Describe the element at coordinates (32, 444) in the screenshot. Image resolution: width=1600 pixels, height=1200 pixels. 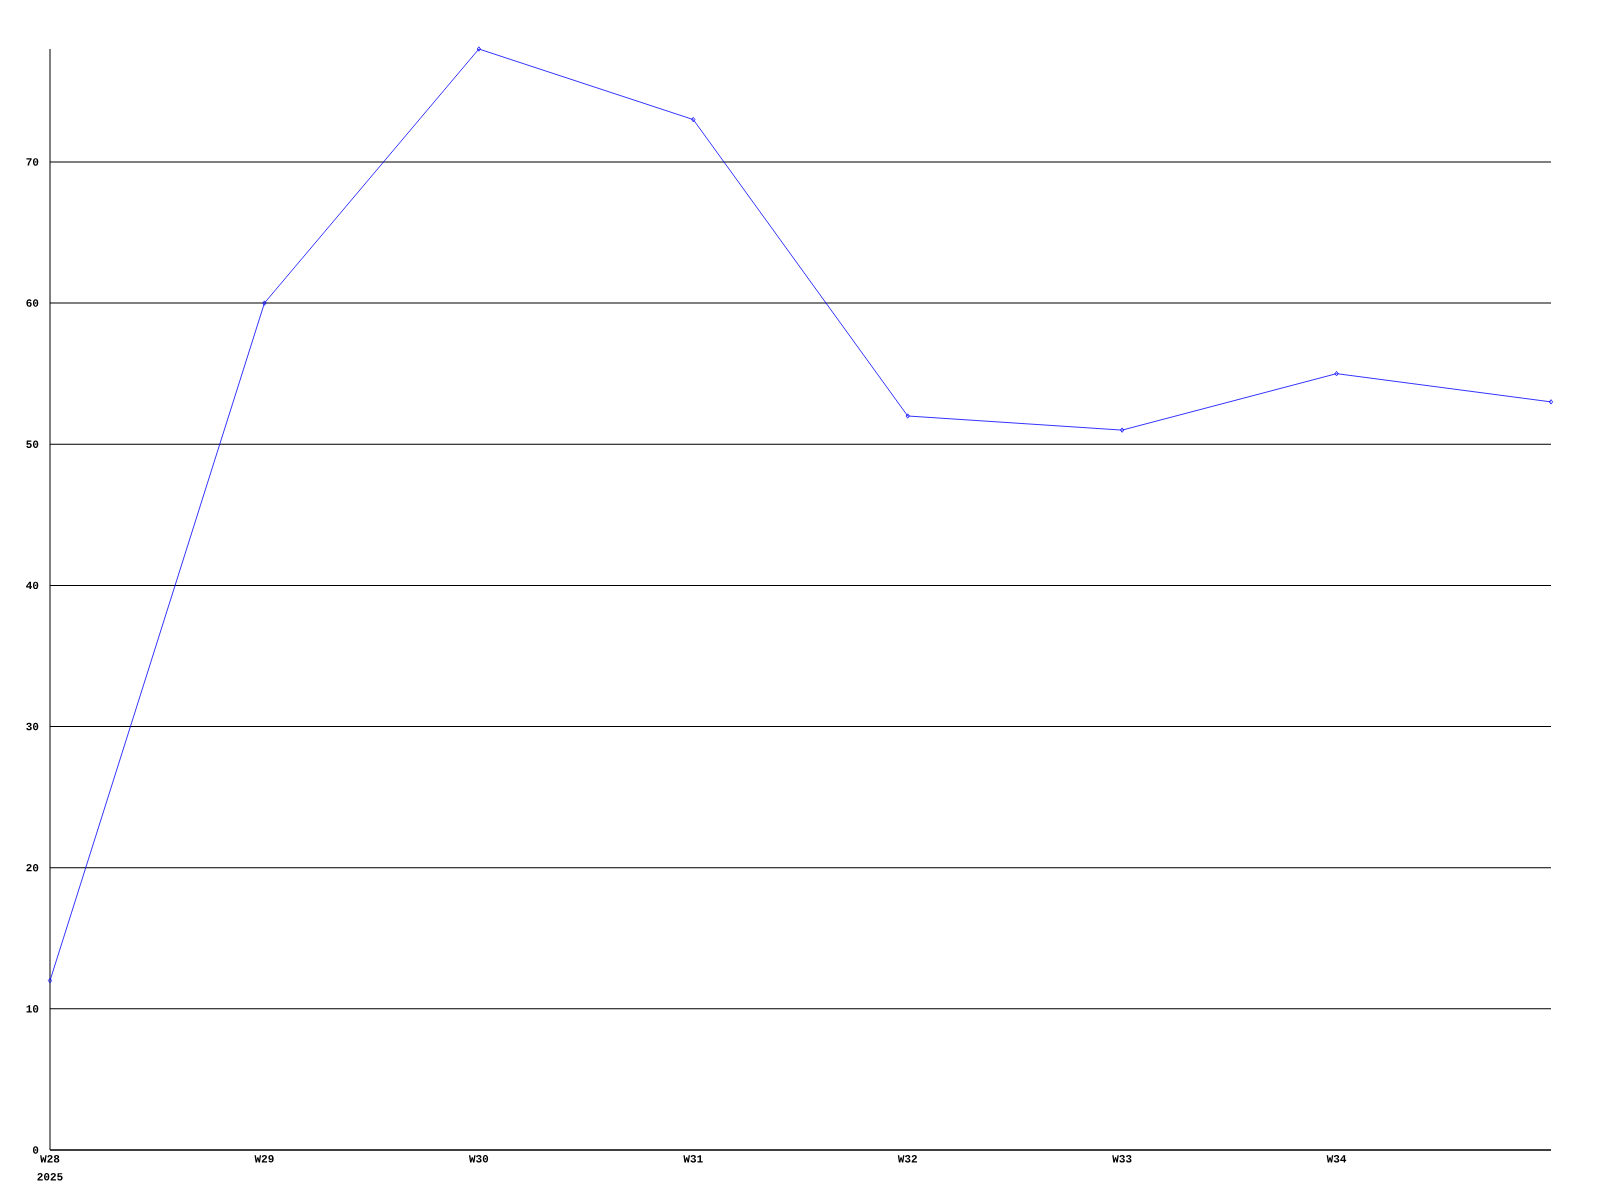
I see `y-tick-label: 50` at that location.